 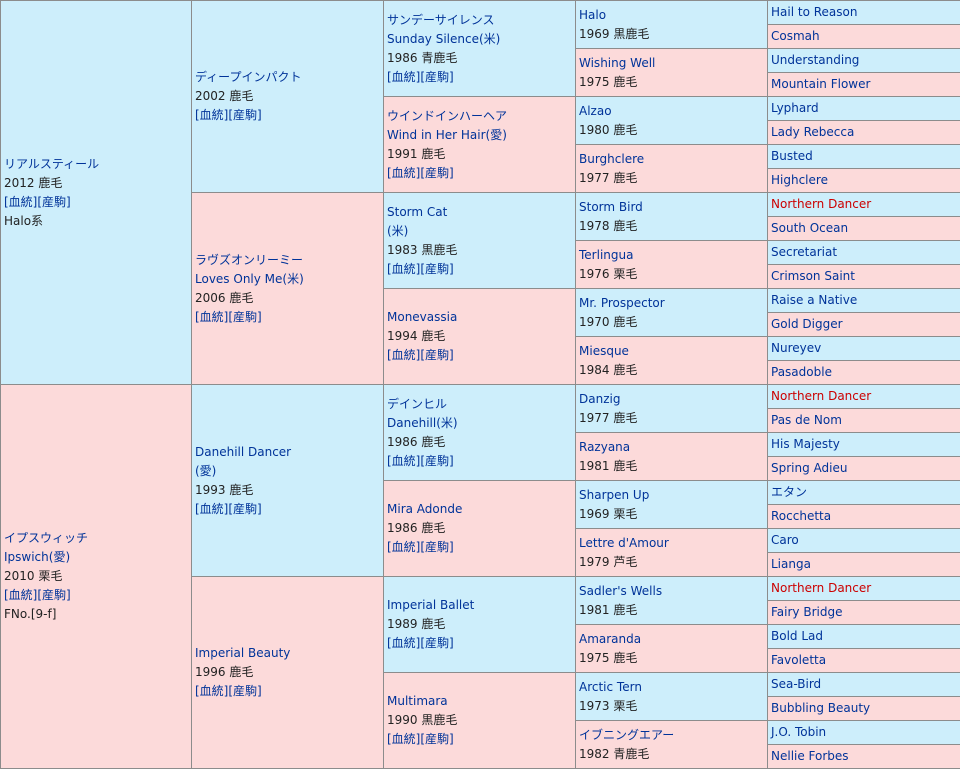 What do you see at coordinates (785, 540) in the screenshot?
I see `g5-name: Caro` at bounding box center [785, 540].